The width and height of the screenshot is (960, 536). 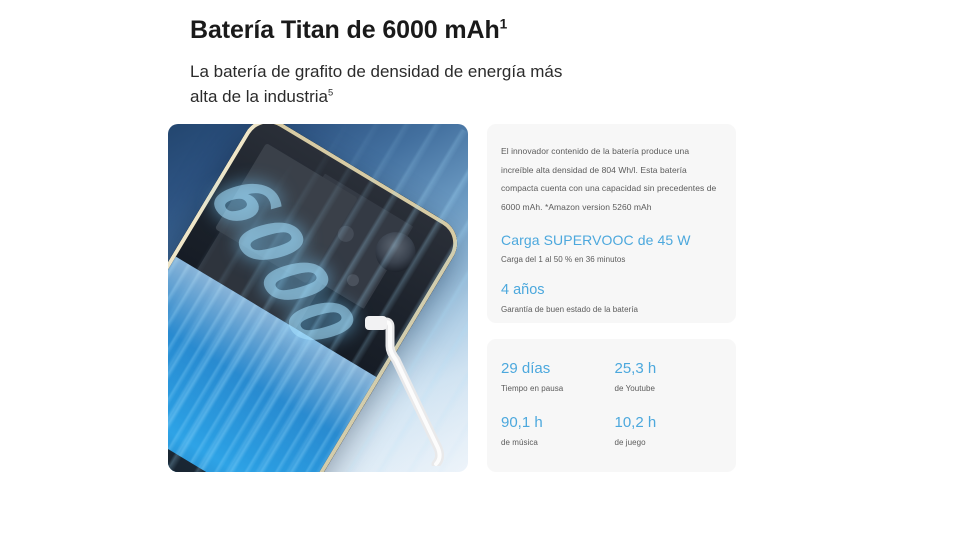 What do you see at coordinates (555, 376) in the screenshot?
I see `stat-item: 29 días Tiempo en pausa` at bounding box center [555, 376].